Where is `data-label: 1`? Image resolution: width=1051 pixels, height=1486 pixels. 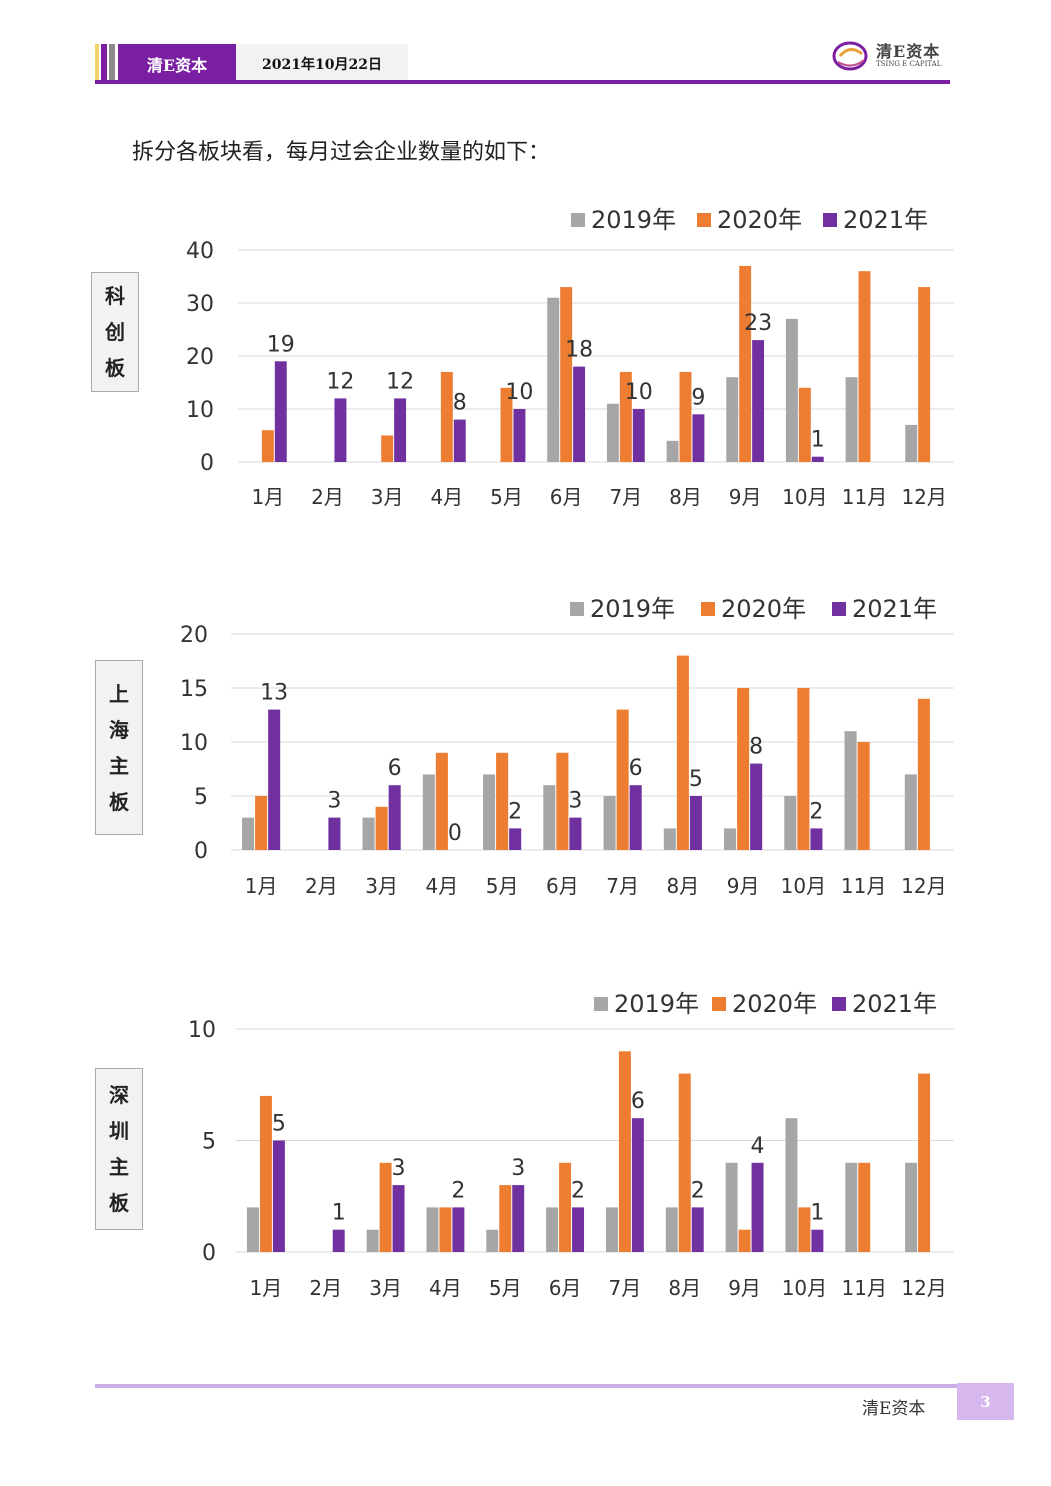
data-label: 1 is located at coordinates (818, 440).